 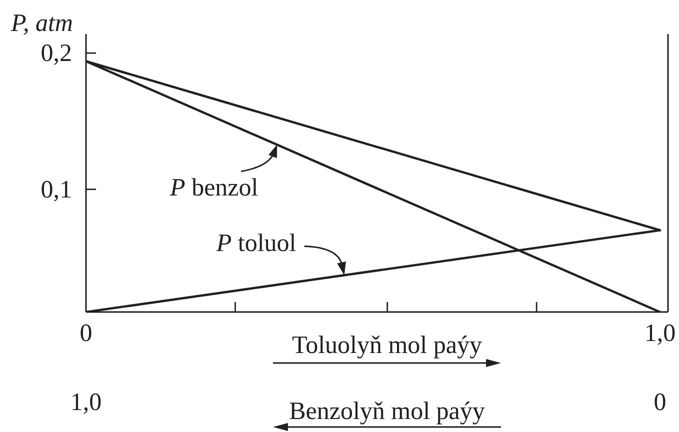 I want to click on x-axis-title: Toluolyň mol paýy, so click(x=387, y=345).